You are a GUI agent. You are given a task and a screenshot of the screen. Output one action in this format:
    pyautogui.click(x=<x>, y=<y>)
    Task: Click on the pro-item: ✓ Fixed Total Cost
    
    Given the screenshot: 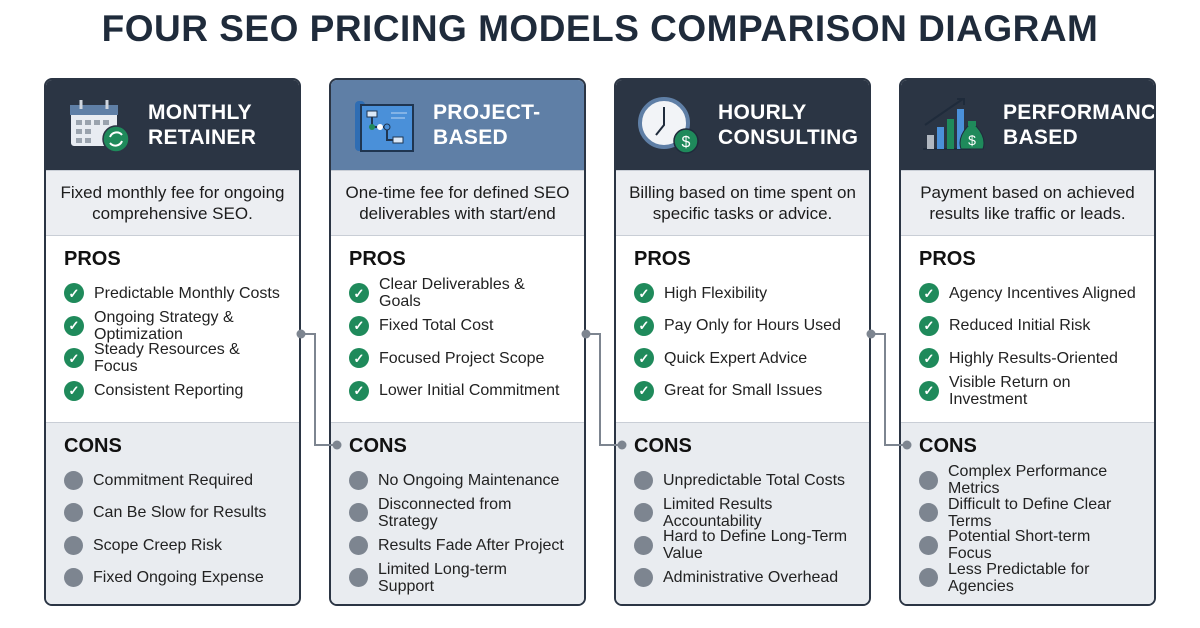 What is the action you would take?
    pyautogui.click(x=457, y=326)
    